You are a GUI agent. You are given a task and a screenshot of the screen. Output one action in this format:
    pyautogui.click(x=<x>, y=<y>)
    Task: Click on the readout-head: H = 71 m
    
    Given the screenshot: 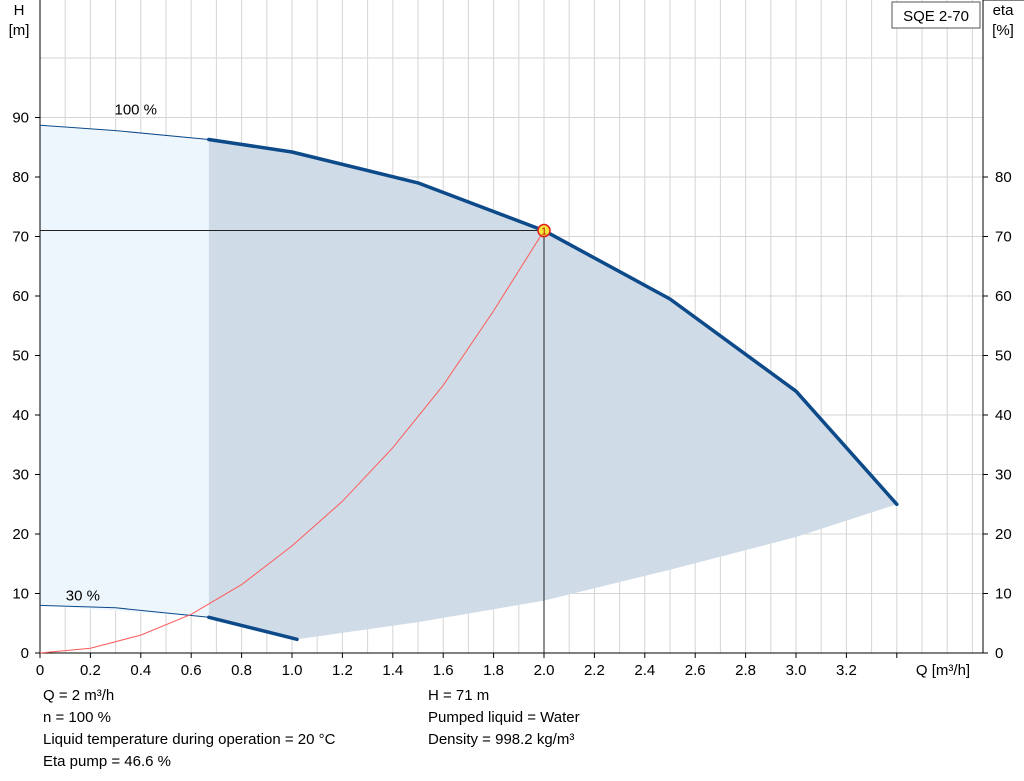 What is the action you would take?
    pyautogui.click(x=459, y=695)
    